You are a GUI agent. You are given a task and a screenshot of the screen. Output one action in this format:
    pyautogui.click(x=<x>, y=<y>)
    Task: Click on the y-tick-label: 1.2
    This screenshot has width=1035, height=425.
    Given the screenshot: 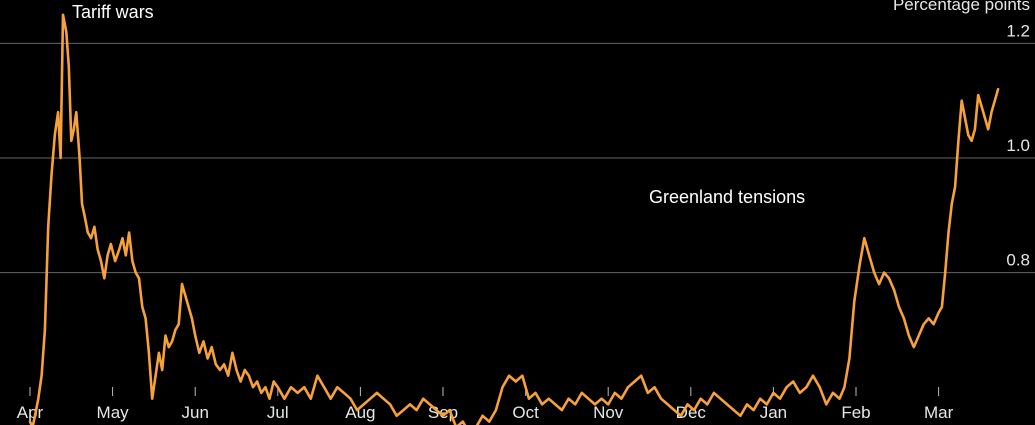 What is the action you would take?
    pyautogui.click(x=1018, y=30)
    